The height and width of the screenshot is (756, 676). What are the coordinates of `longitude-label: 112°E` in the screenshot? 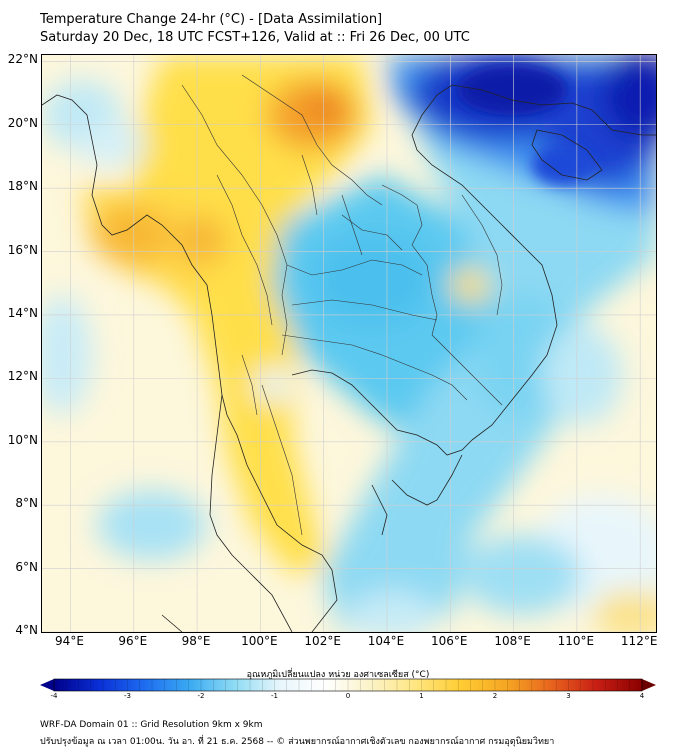 It's located at (639, 641).